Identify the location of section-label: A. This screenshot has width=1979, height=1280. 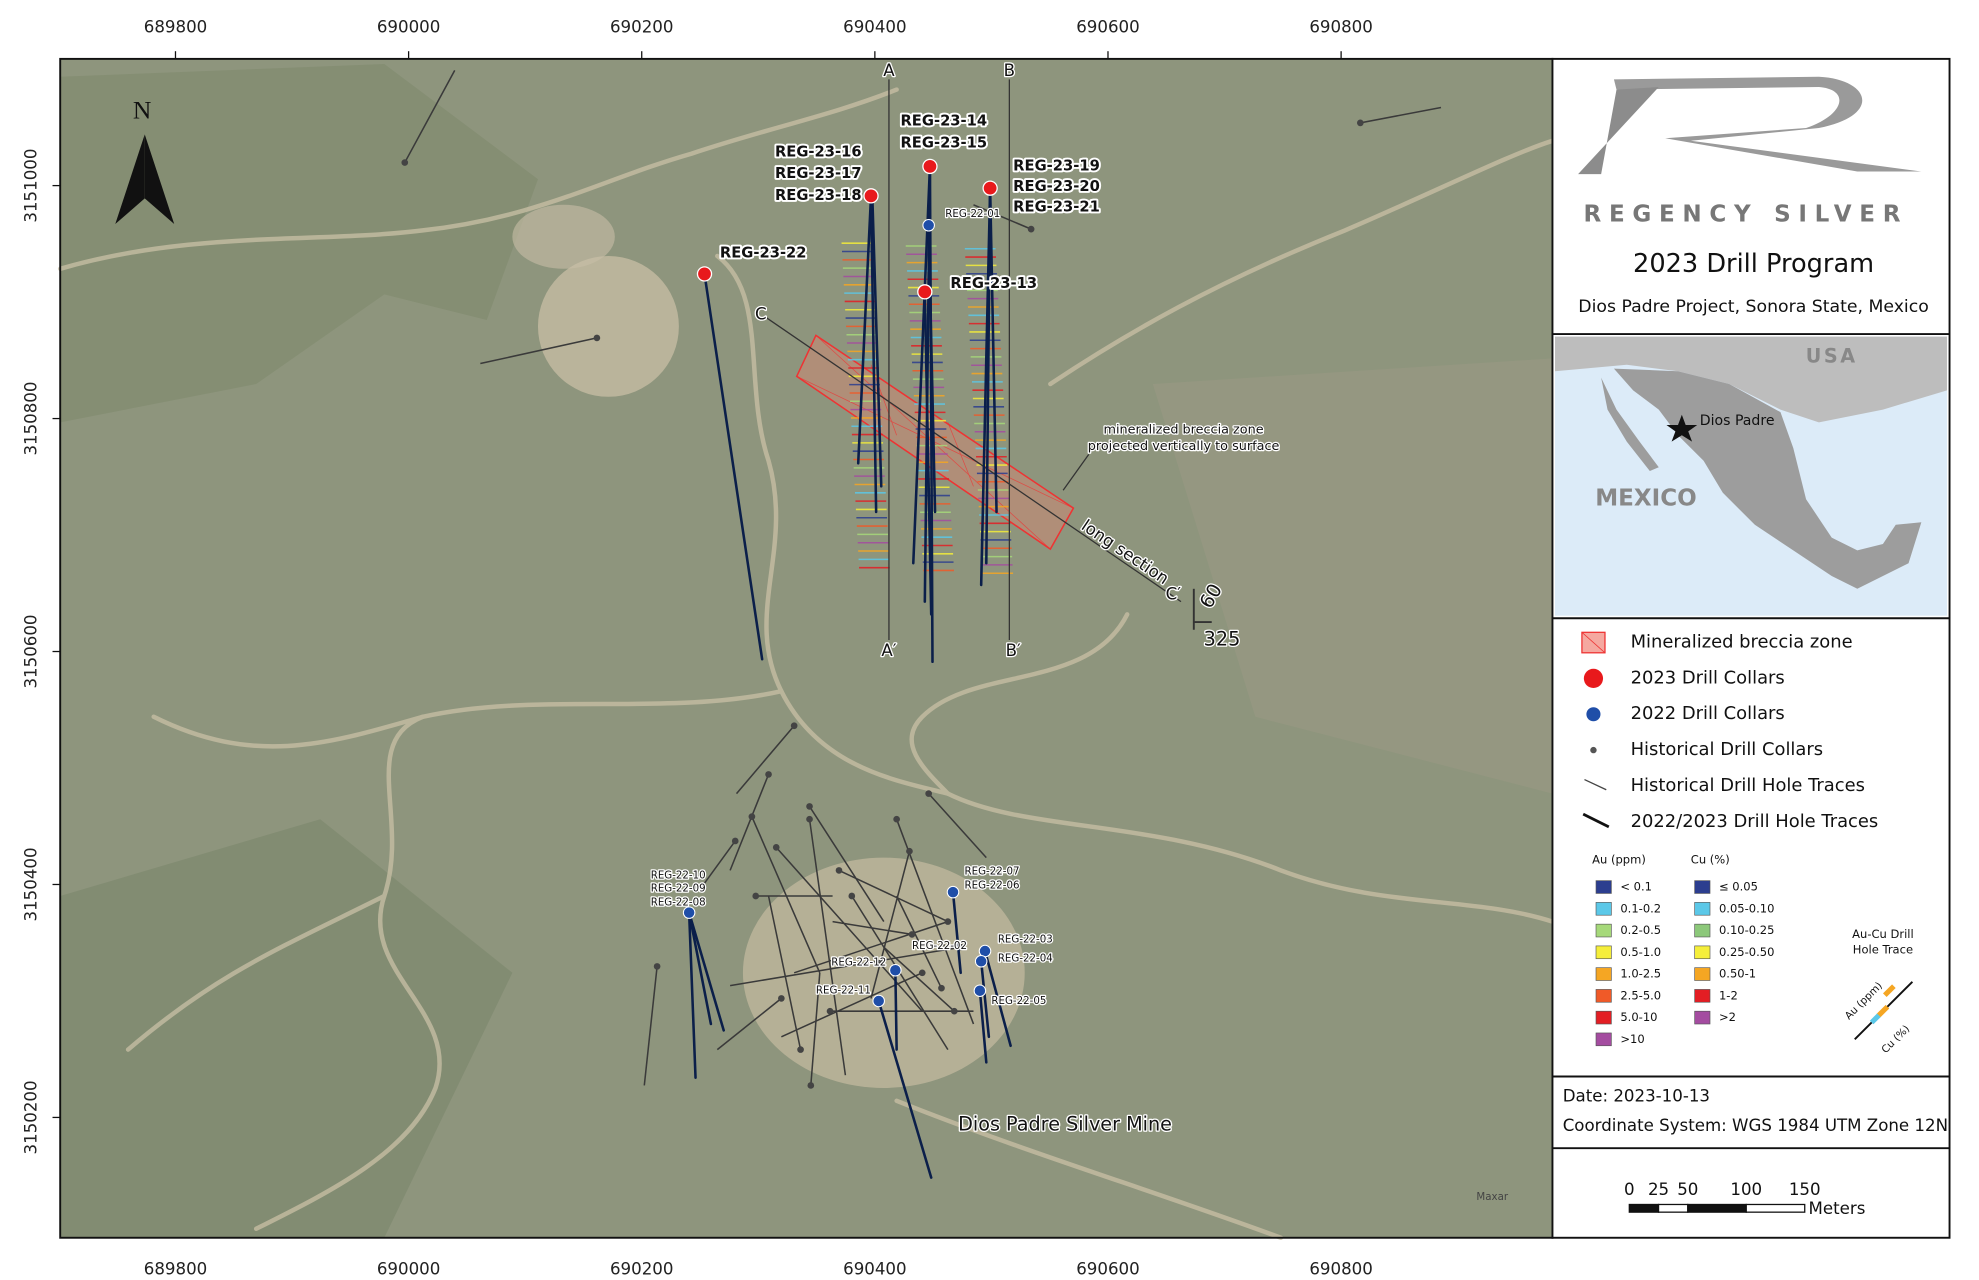
(889, 70).